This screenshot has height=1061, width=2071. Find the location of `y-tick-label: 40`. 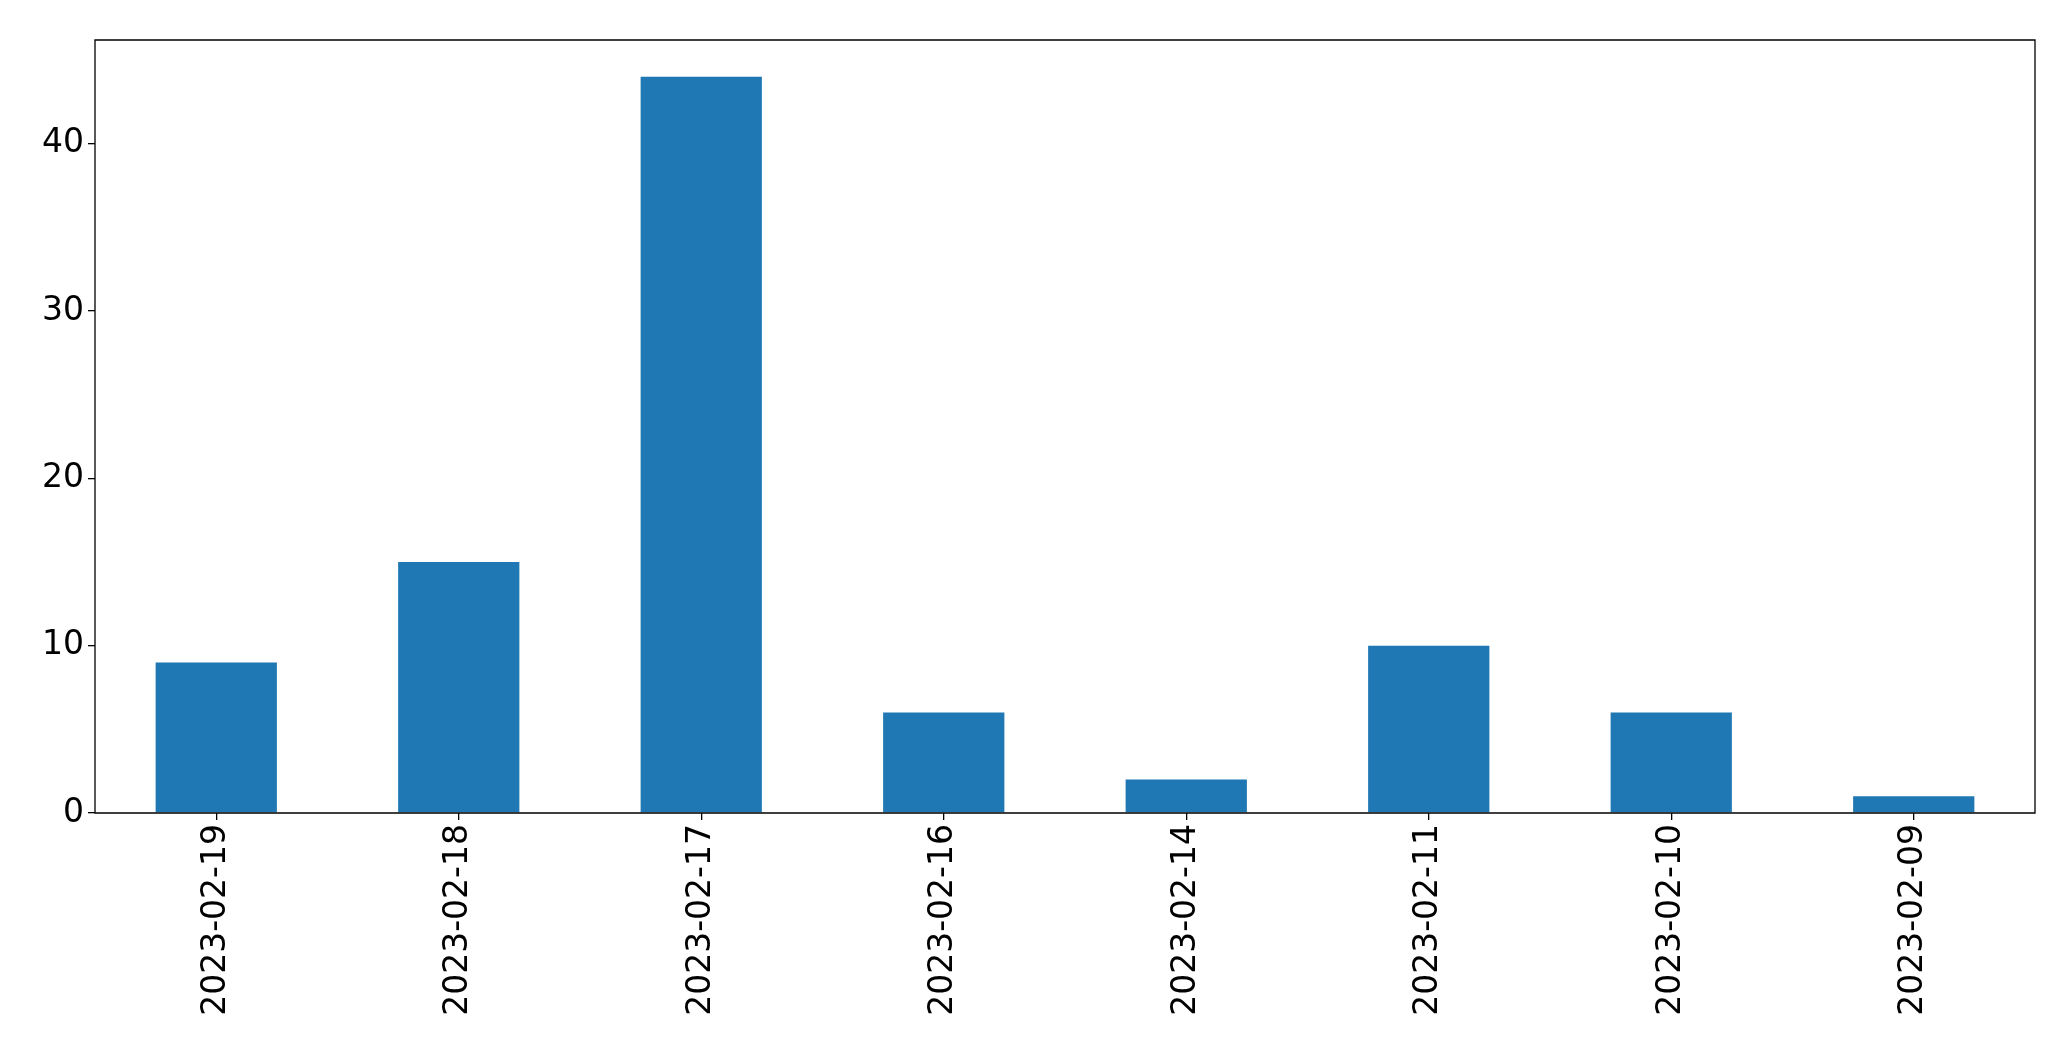

y-tick-label: 40 is located at coordinates (63, 141).